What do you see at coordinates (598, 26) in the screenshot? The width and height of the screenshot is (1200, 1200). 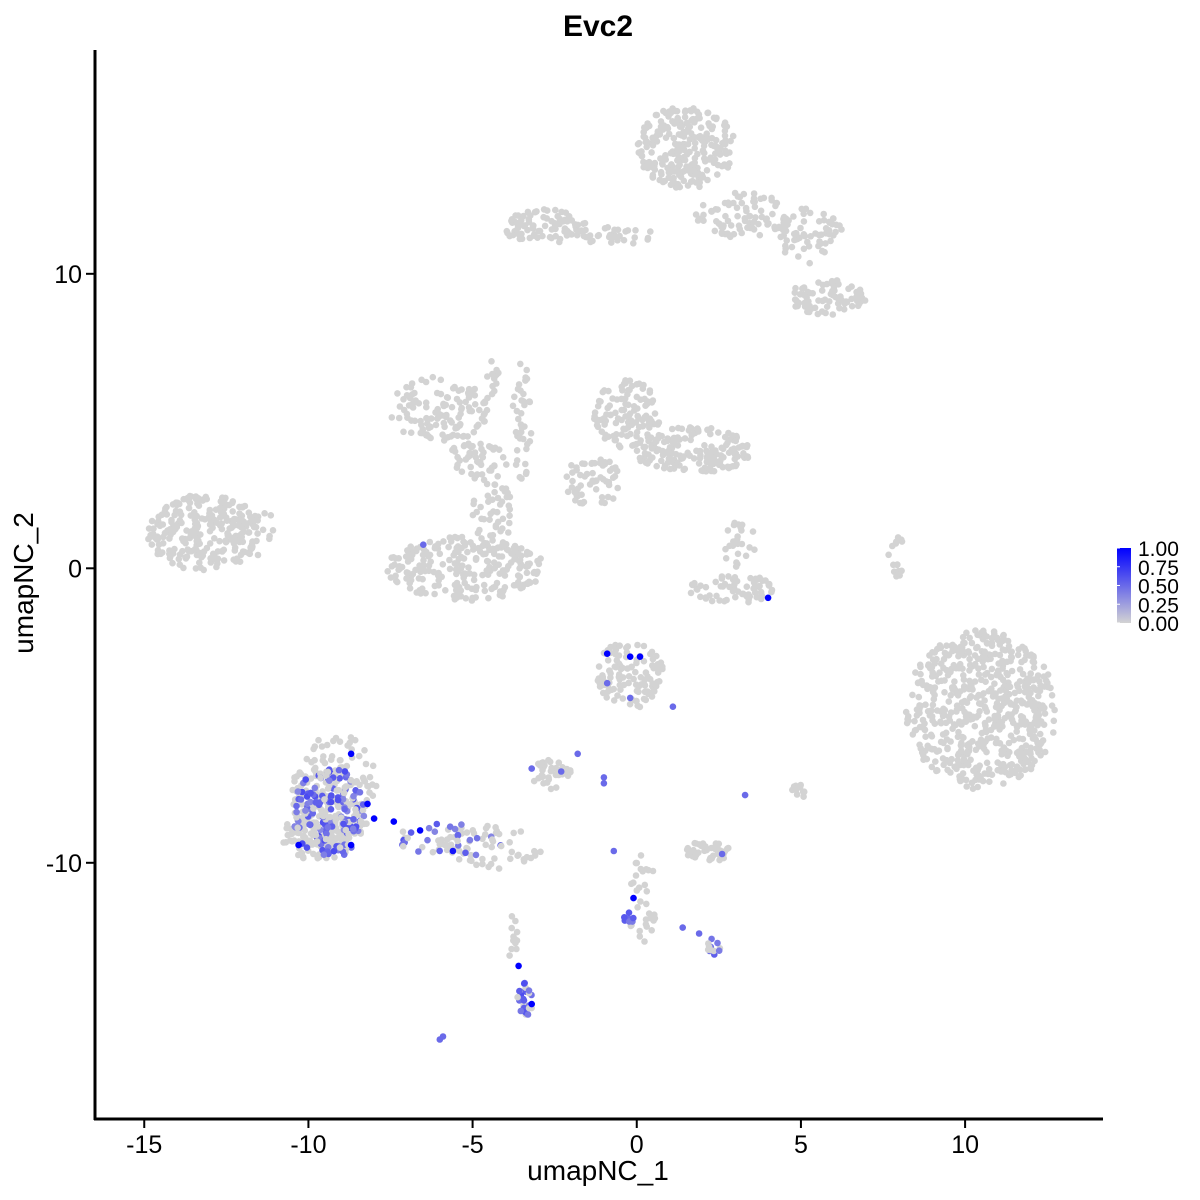 I see `chart-title: Evc2` at bounding box center [598, 26].